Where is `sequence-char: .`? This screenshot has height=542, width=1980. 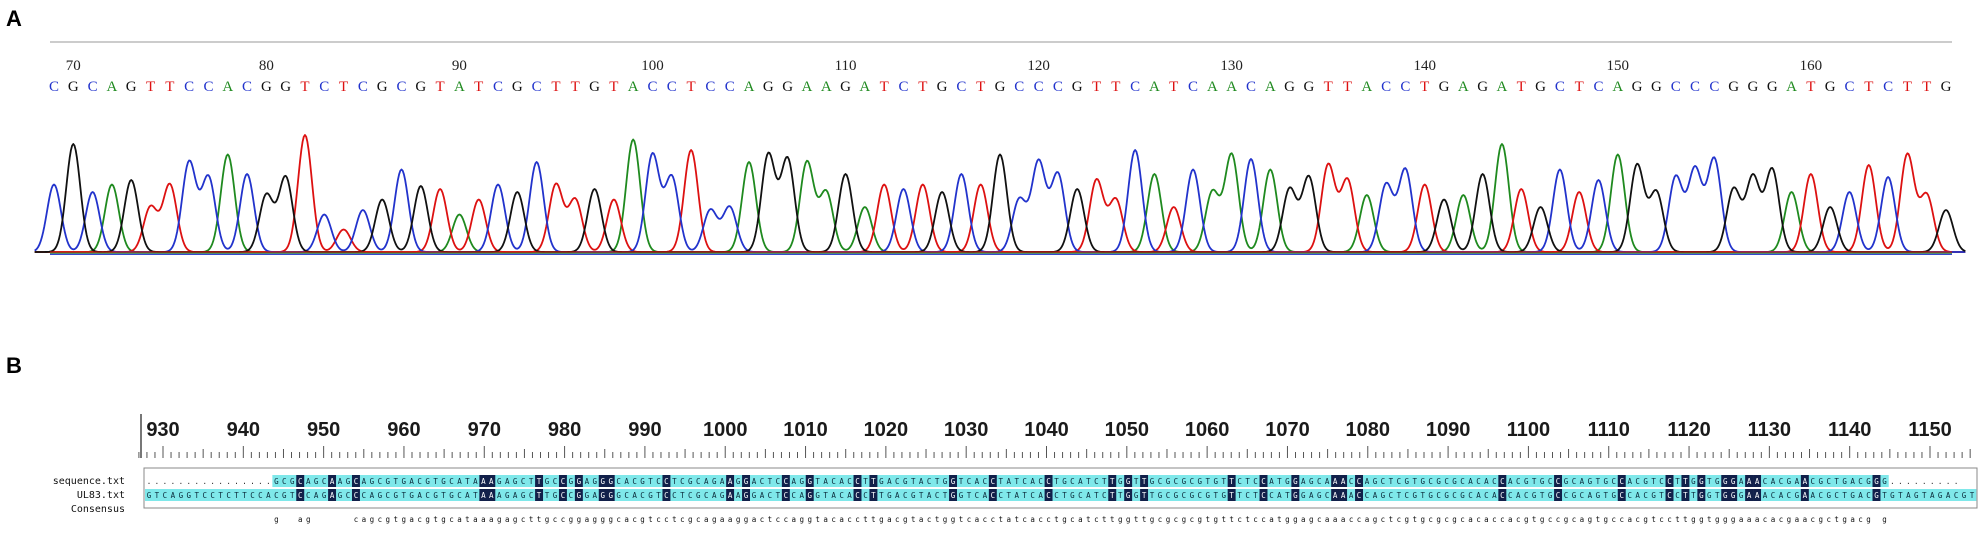 sequence-char: . is located at coordinates (157, 481).